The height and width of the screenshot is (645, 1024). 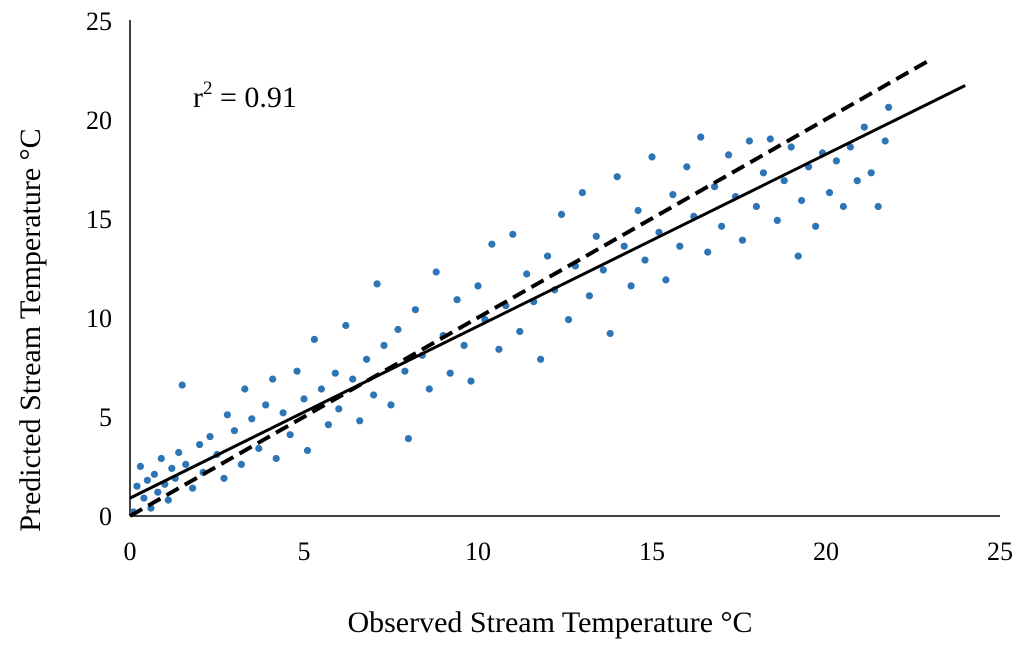 What do you see at coordinates (99, 21) in the screenshot?
I see `y-tick-label: 25` at bounding box center [99, 21].